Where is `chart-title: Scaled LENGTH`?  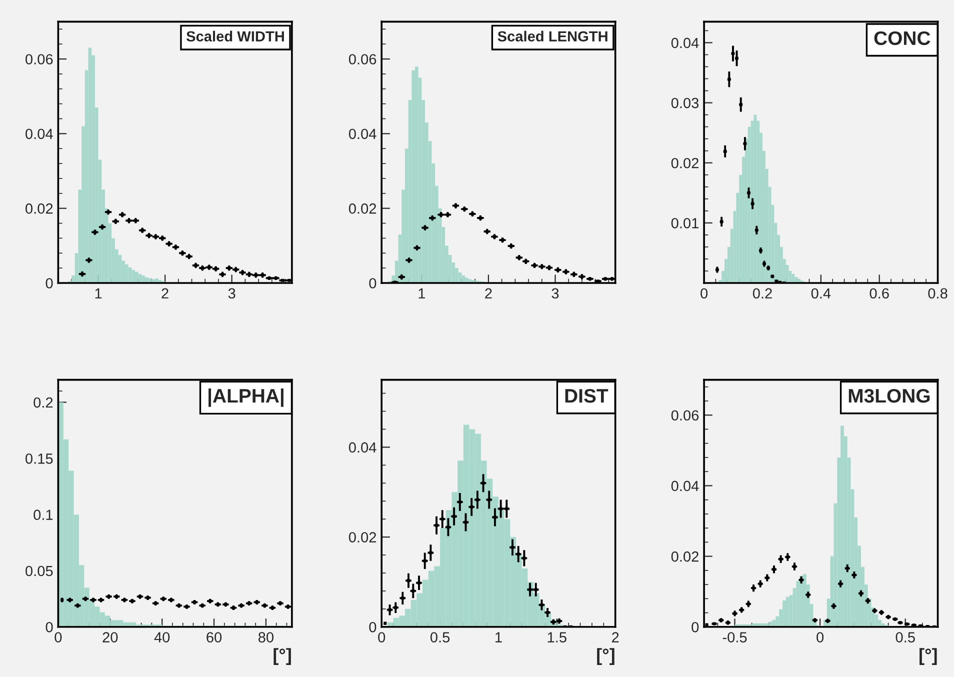
chart-title: Scaled LENGTH is located at coordinates (553, 36).